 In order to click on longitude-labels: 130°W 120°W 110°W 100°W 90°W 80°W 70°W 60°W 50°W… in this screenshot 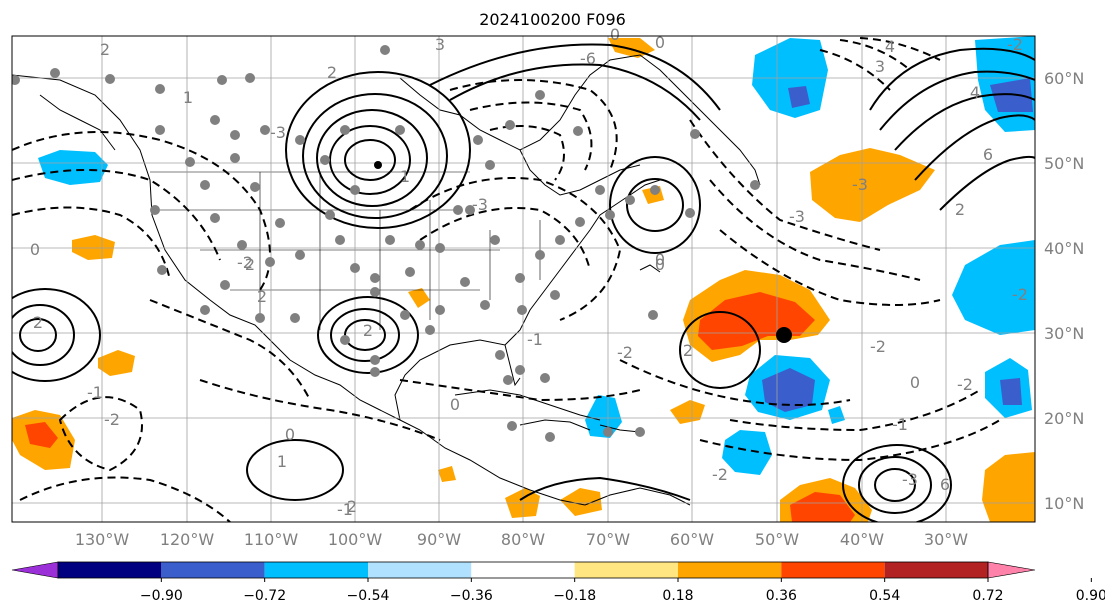, I will do `click(521, 539)`.